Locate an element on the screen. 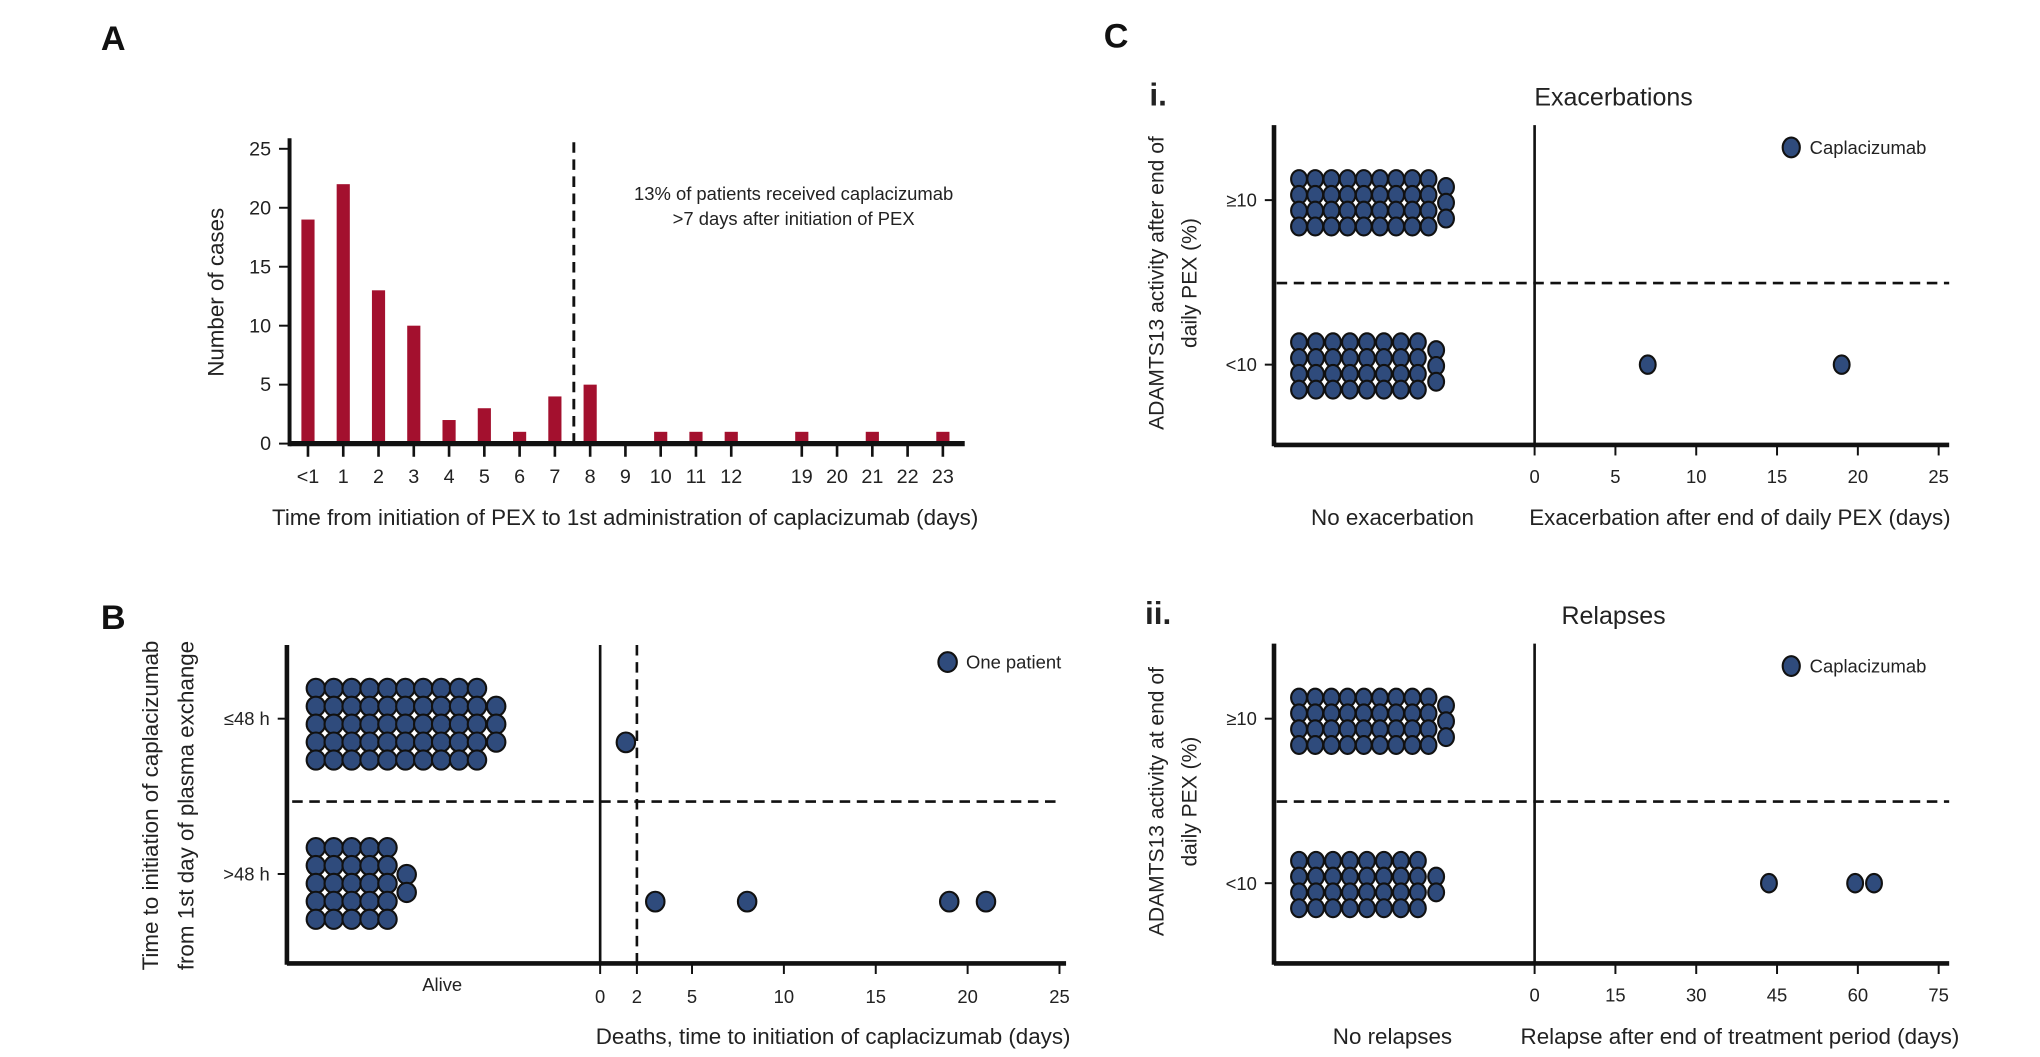  x-tick-label: 0 is located at coordinates (600, 996).